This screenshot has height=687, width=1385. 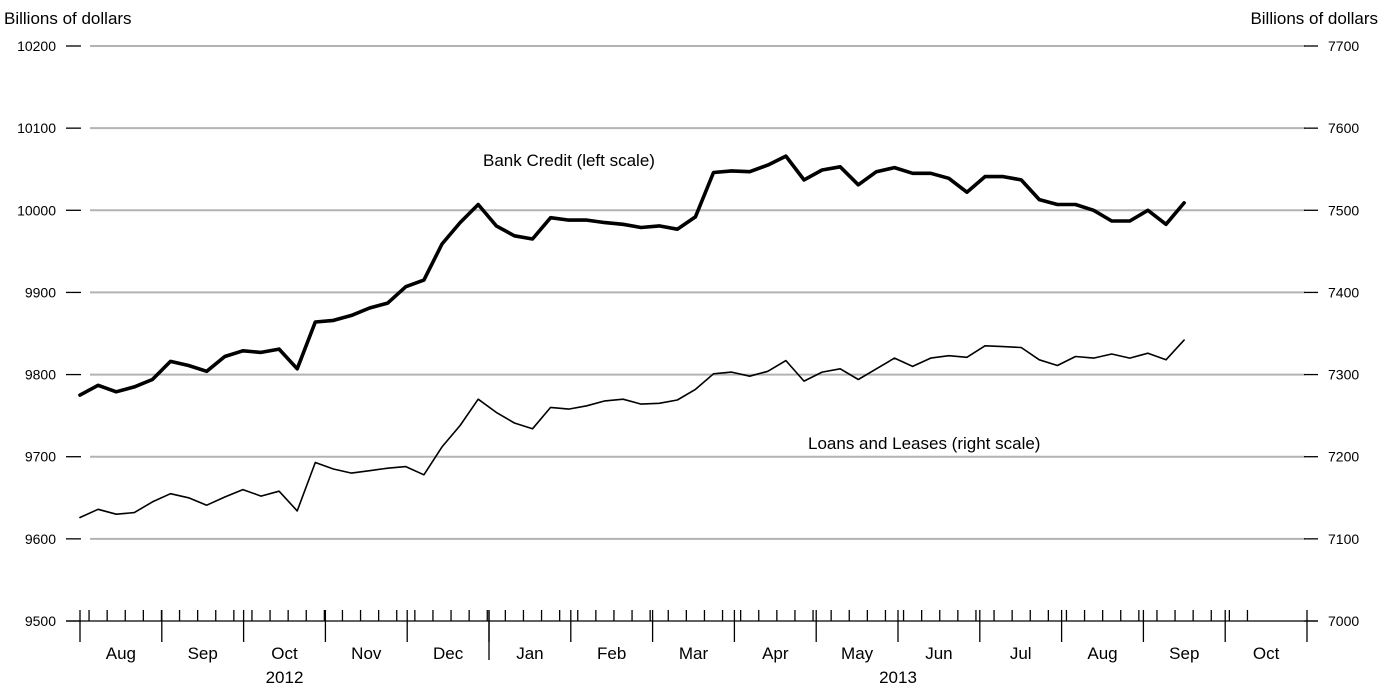 What do you see at coordinates (40, 621) in the screenshot?
I see `left-axis-tick-label: 9500` at bounding box center [40, 621].